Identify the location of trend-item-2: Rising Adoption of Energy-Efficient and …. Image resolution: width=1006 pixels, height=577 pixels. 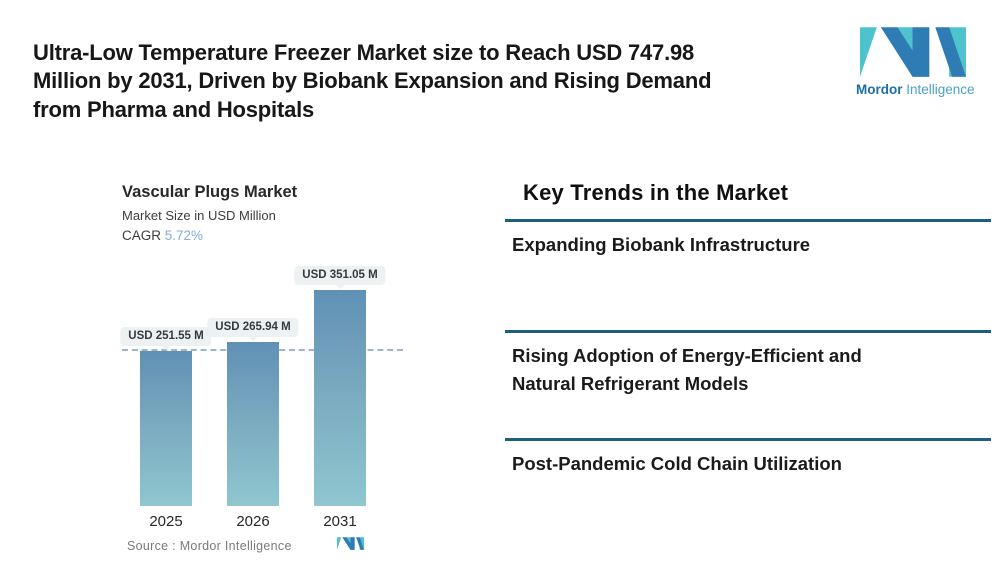
(687, 369).